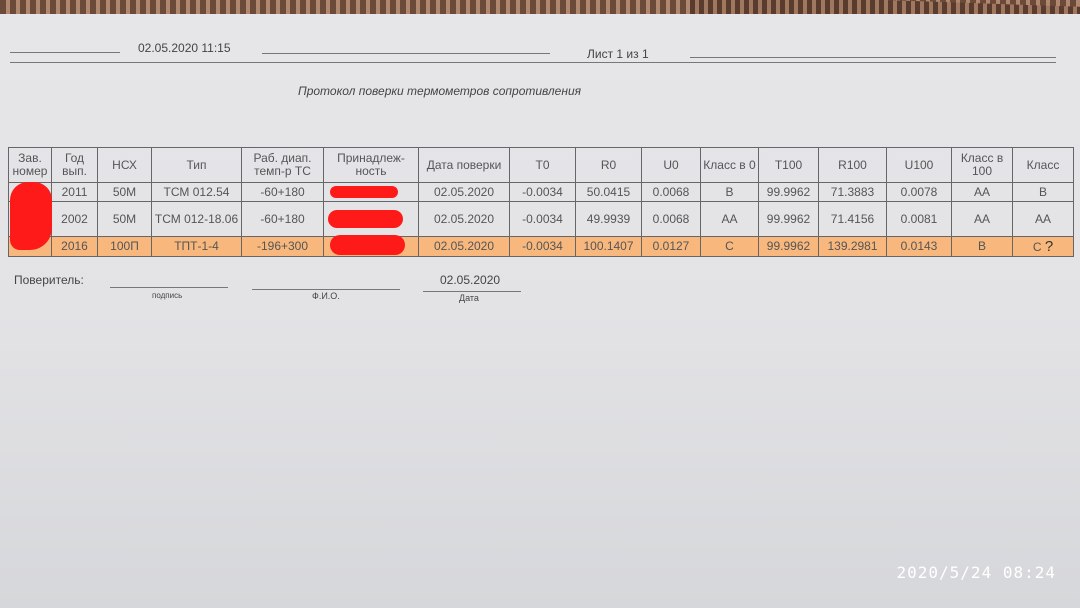 Image resolution: width=1080 pixels, height=608 pixels. Describe the element at coordinates (470, 280) in the screenshot. I see `footer-date: 02.05.2020` at that location.